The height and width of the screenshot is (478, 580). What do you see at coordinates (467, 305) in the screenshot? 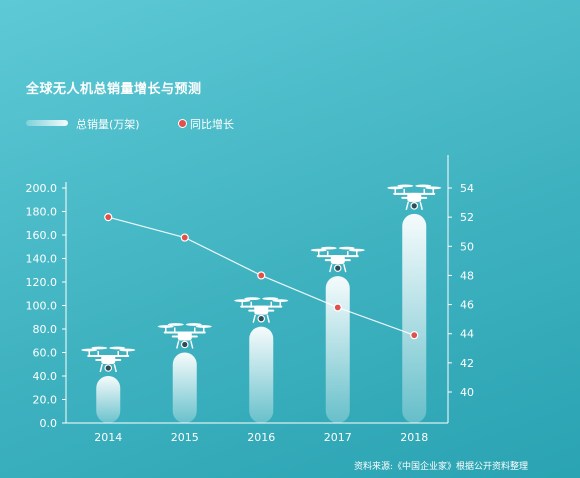
I see `y-right-tick-label: 46` at bounding box center [467, 305].